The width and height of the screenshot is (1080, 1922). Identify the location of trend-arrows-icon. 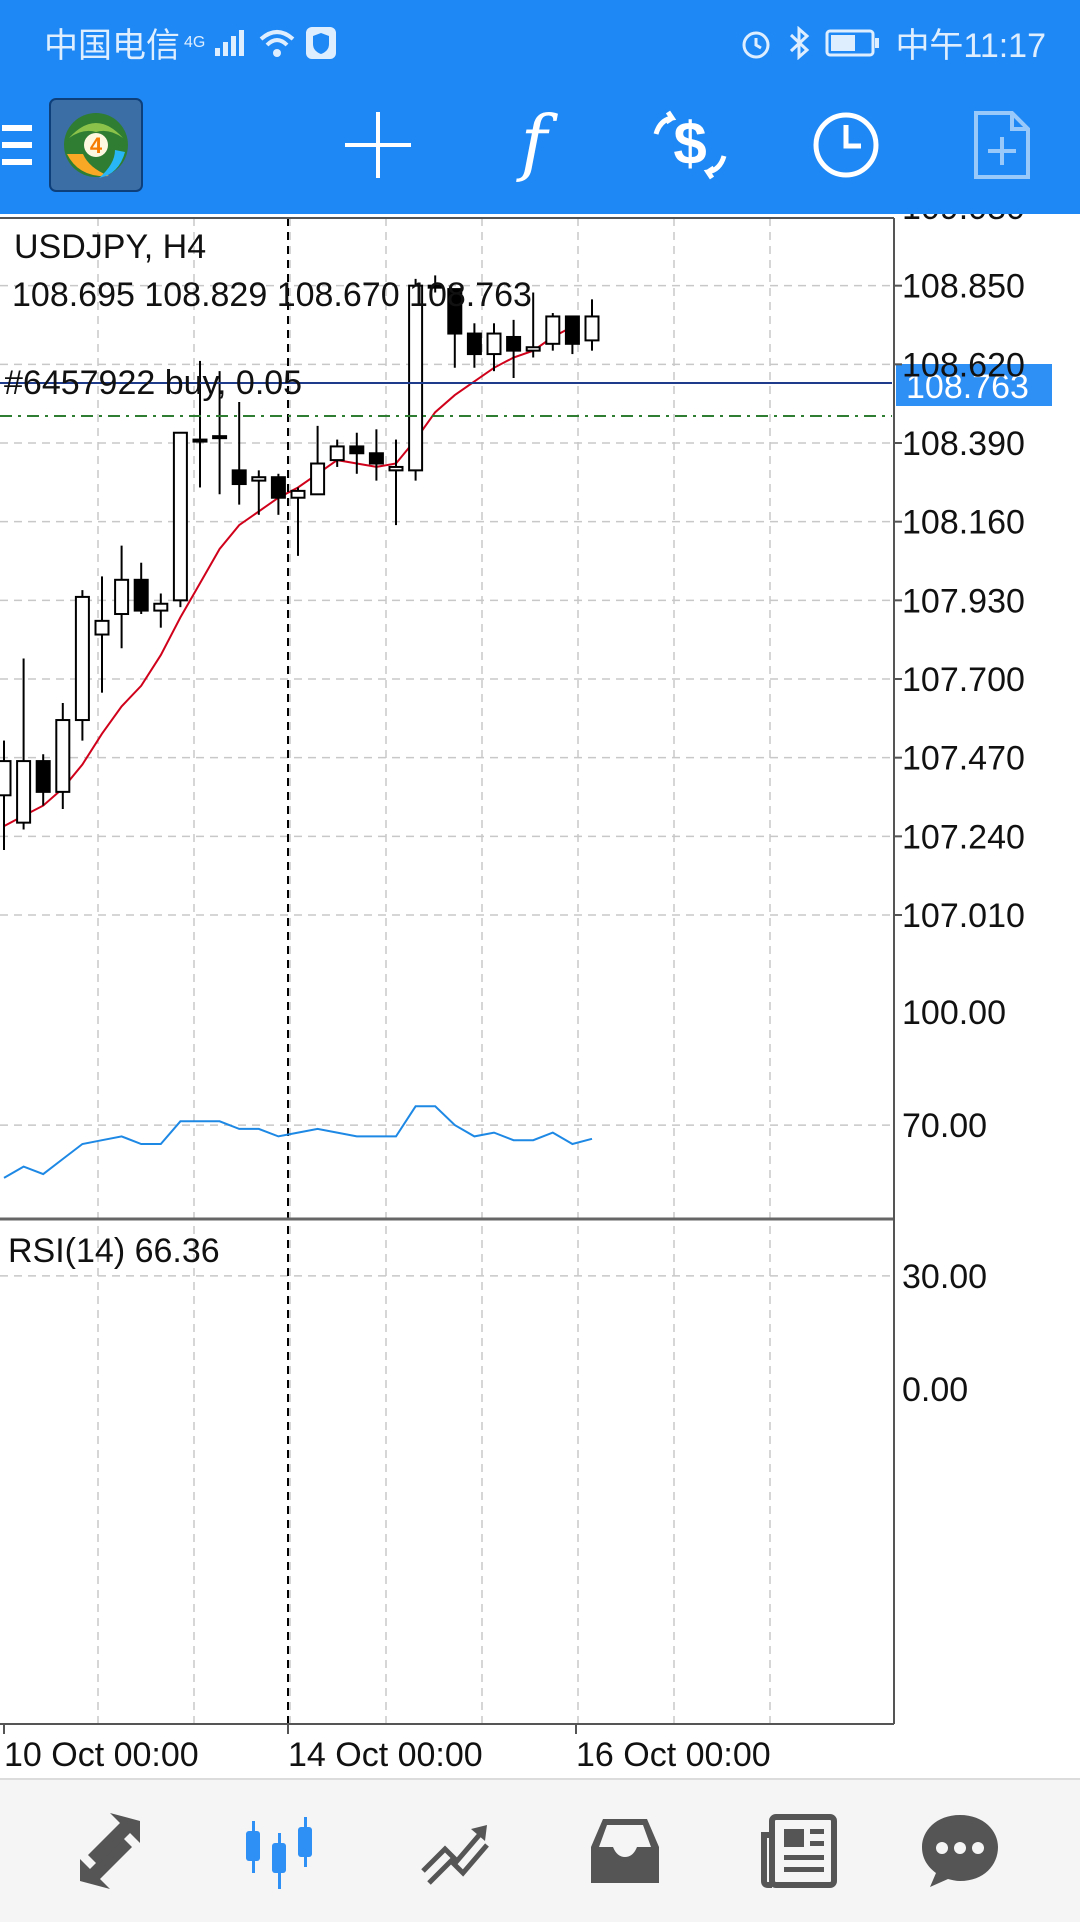
(455, 1855).